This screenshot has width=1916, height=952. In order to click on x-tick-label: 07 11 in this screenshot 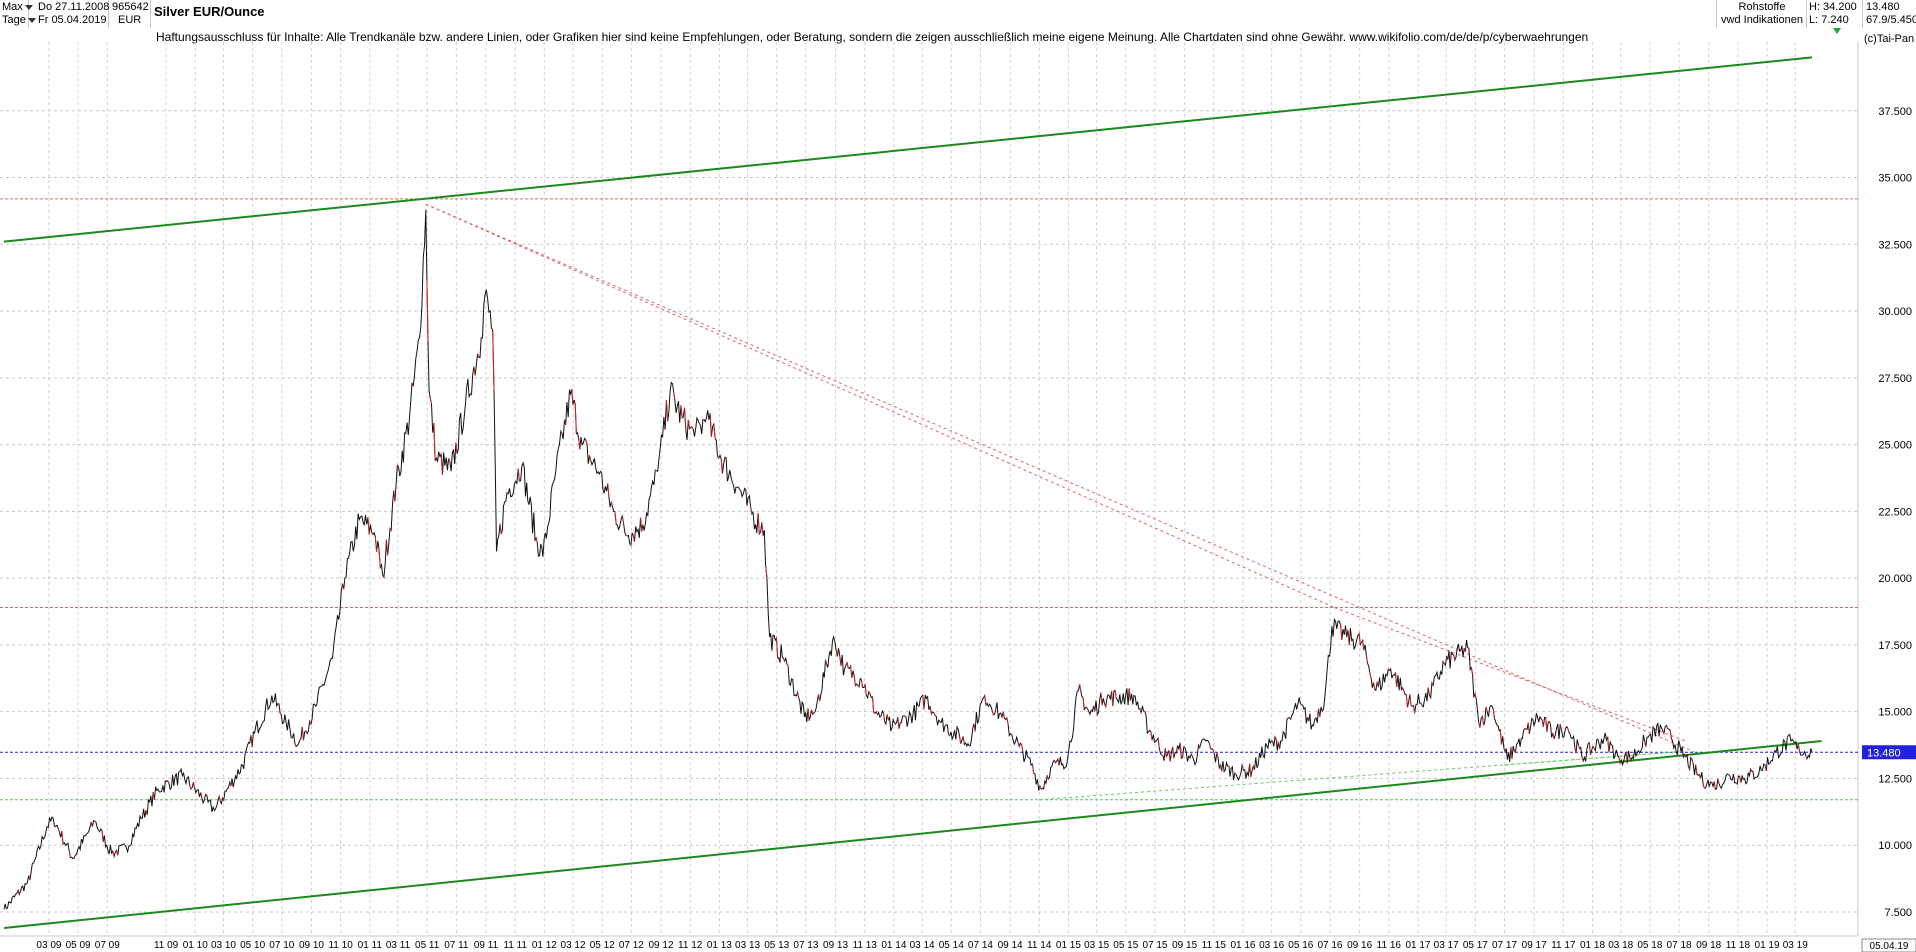, I will do `click(456, 945)`.